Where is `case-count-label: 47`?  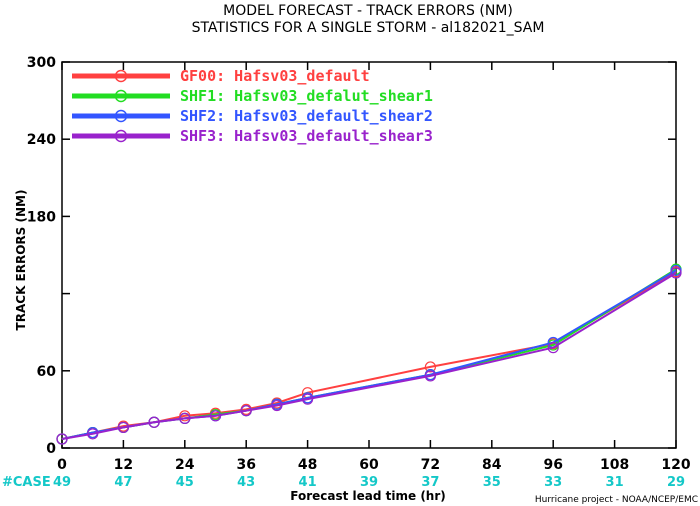 case-count-label: 47 is located at coordinates (123, 482).